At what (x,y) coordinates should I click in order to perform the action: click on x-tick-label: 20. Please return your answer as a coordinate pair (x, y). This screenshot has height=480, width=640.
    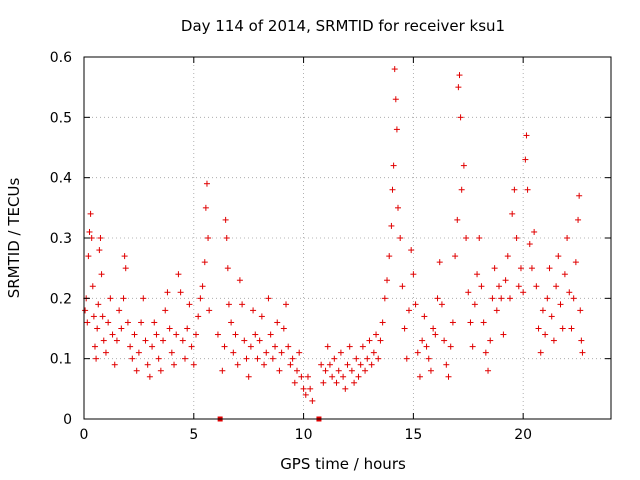
    Looking at the image, I should click on (523, 435).